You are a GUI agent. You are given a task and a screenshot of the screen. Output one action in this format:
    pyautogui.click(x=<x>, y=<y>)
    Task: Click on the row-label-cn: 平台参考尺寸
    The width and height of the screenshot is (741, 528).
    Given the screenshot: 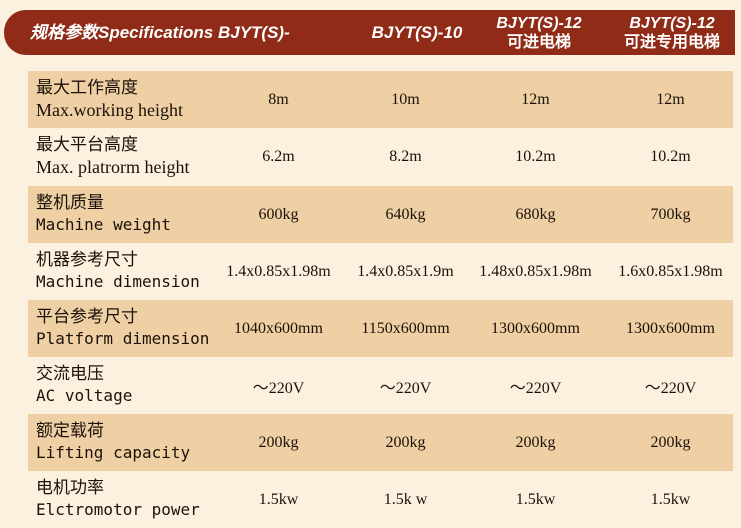 What is the action you would take?
    pyautogui.click(x=87, y=317)
    